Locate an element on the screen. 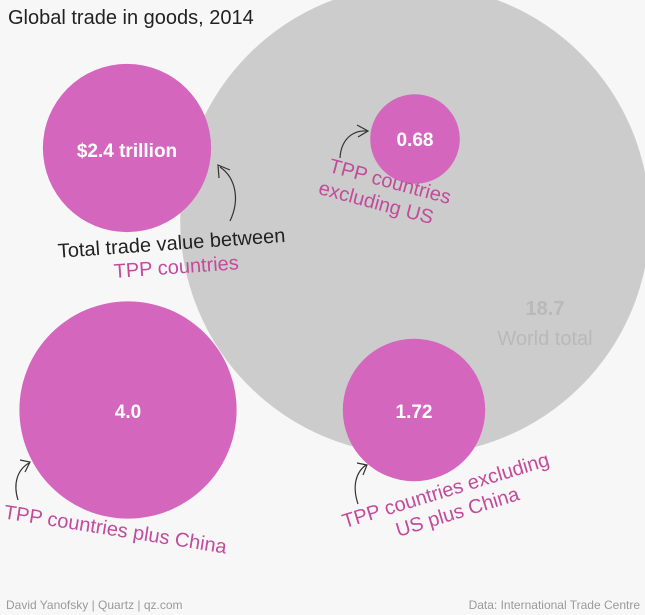  footer-credit: David Yanofsky | Quartz | qz.com is located at coordinates (94, 605).